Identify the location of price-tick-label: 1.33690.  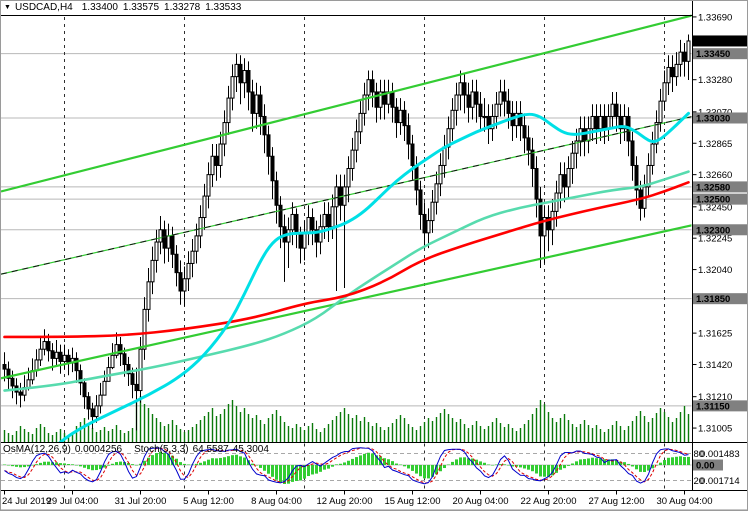
(715, 17).